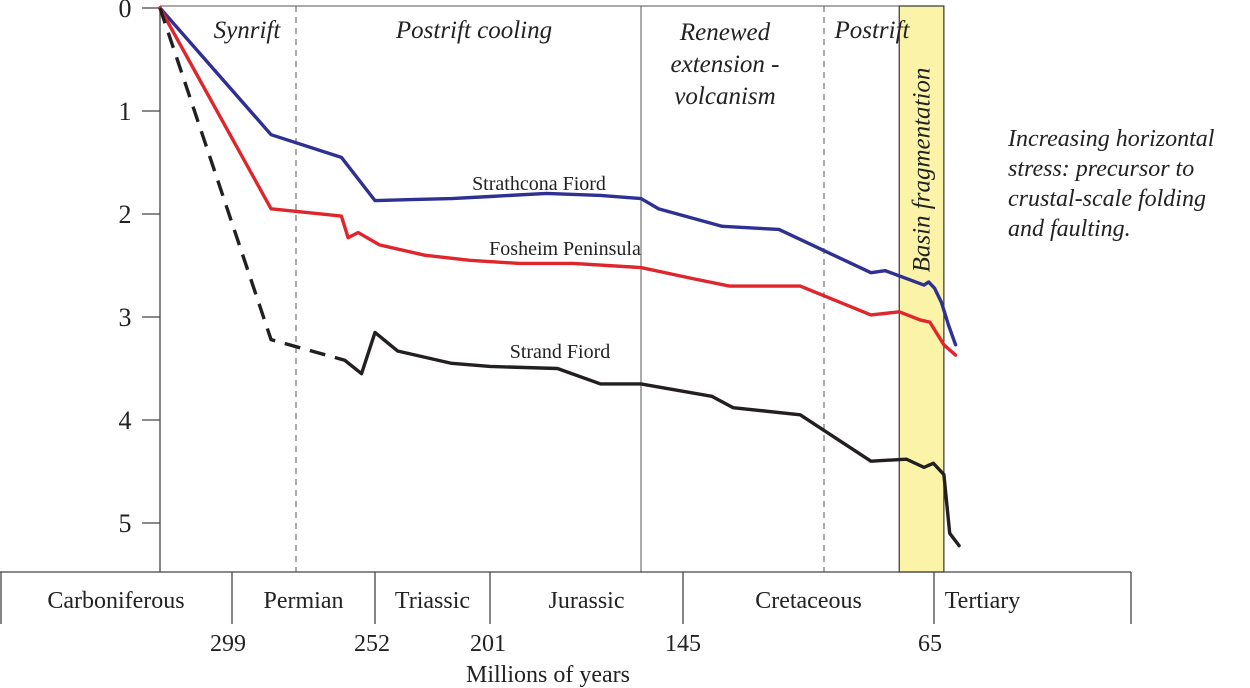 This screenshot has width=1250, height=688. Describe the element at coordinates (125, 523) in the screenshot. I see `y-tick-label-5: 5` at that location.